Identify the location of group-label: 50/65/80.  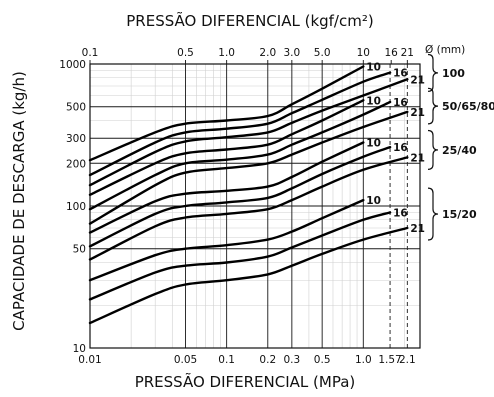
(468, 106).